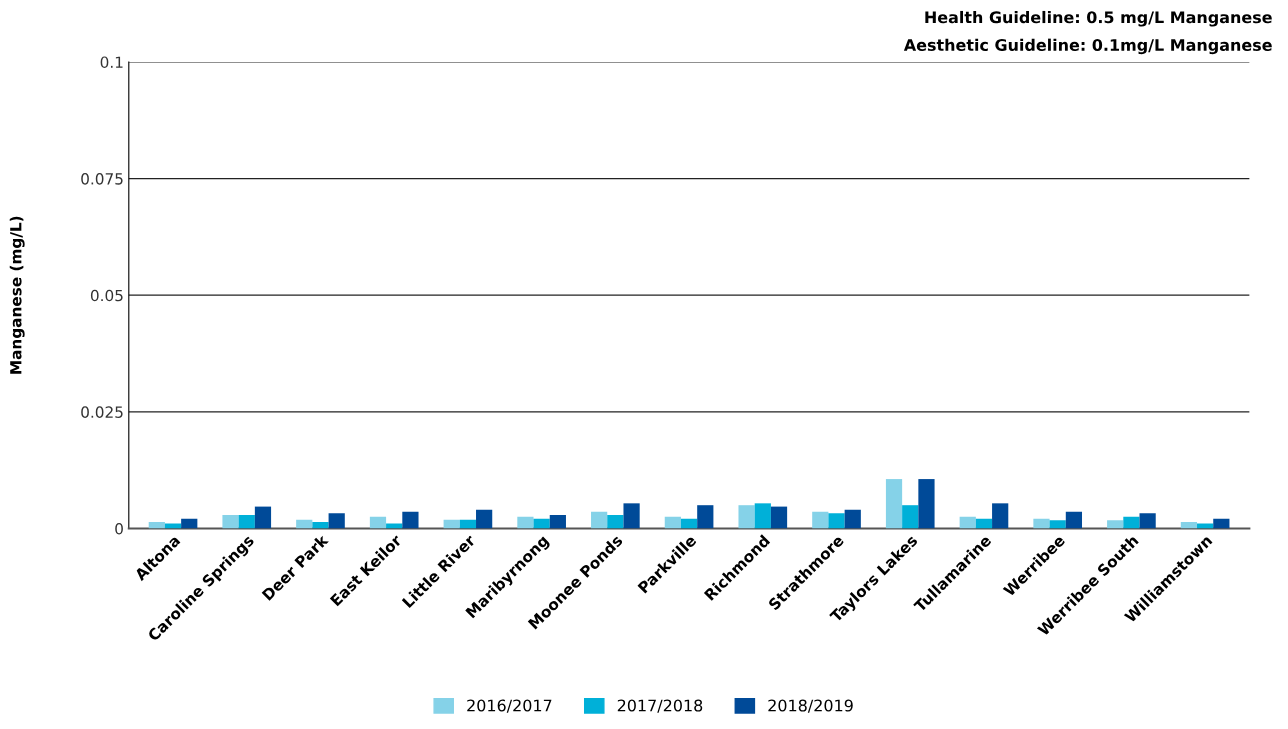 This screenshot has width=1288, height=729. Describe the element at coordinates (119, 528) in the screenshot. I see `y-tick-label: 0` at that location.